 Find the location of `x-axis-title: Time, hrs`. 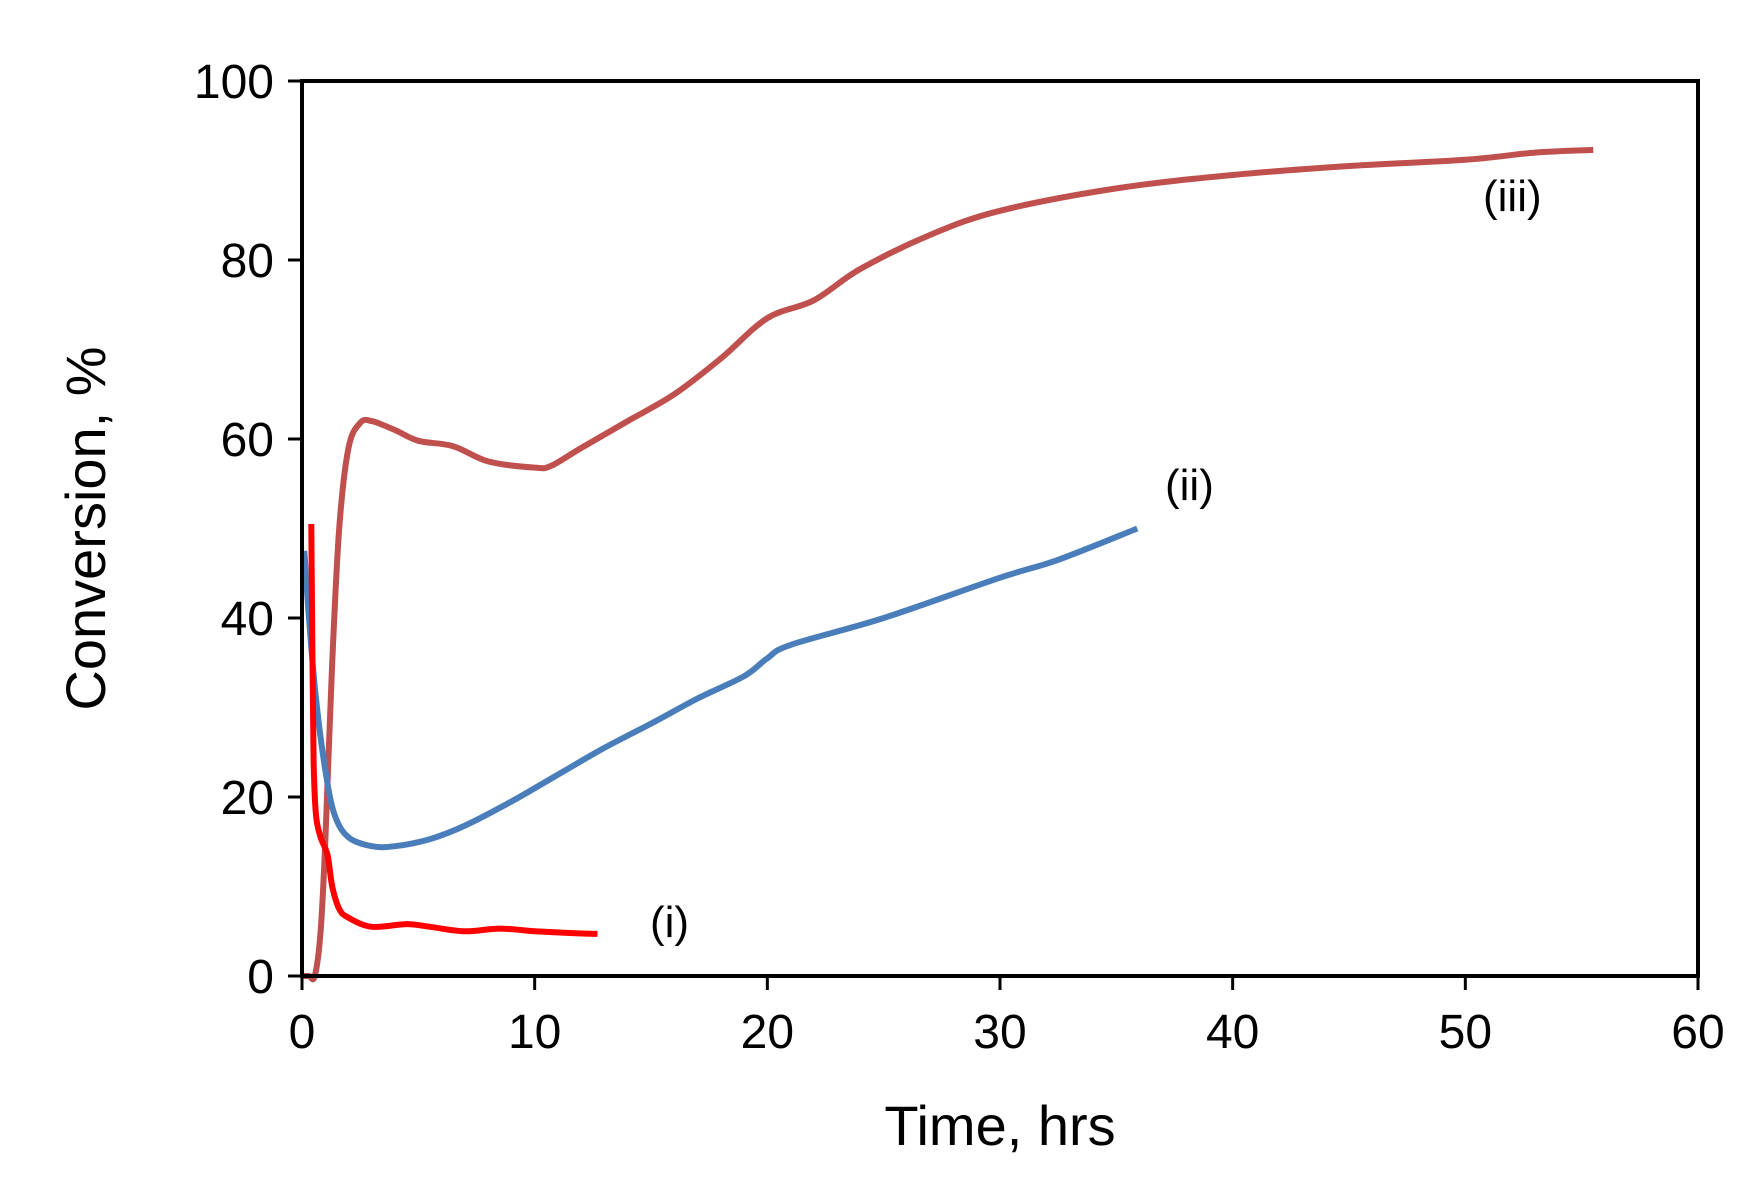

x-axis-title: Time, hrs is located at coordinates (999, 1125).